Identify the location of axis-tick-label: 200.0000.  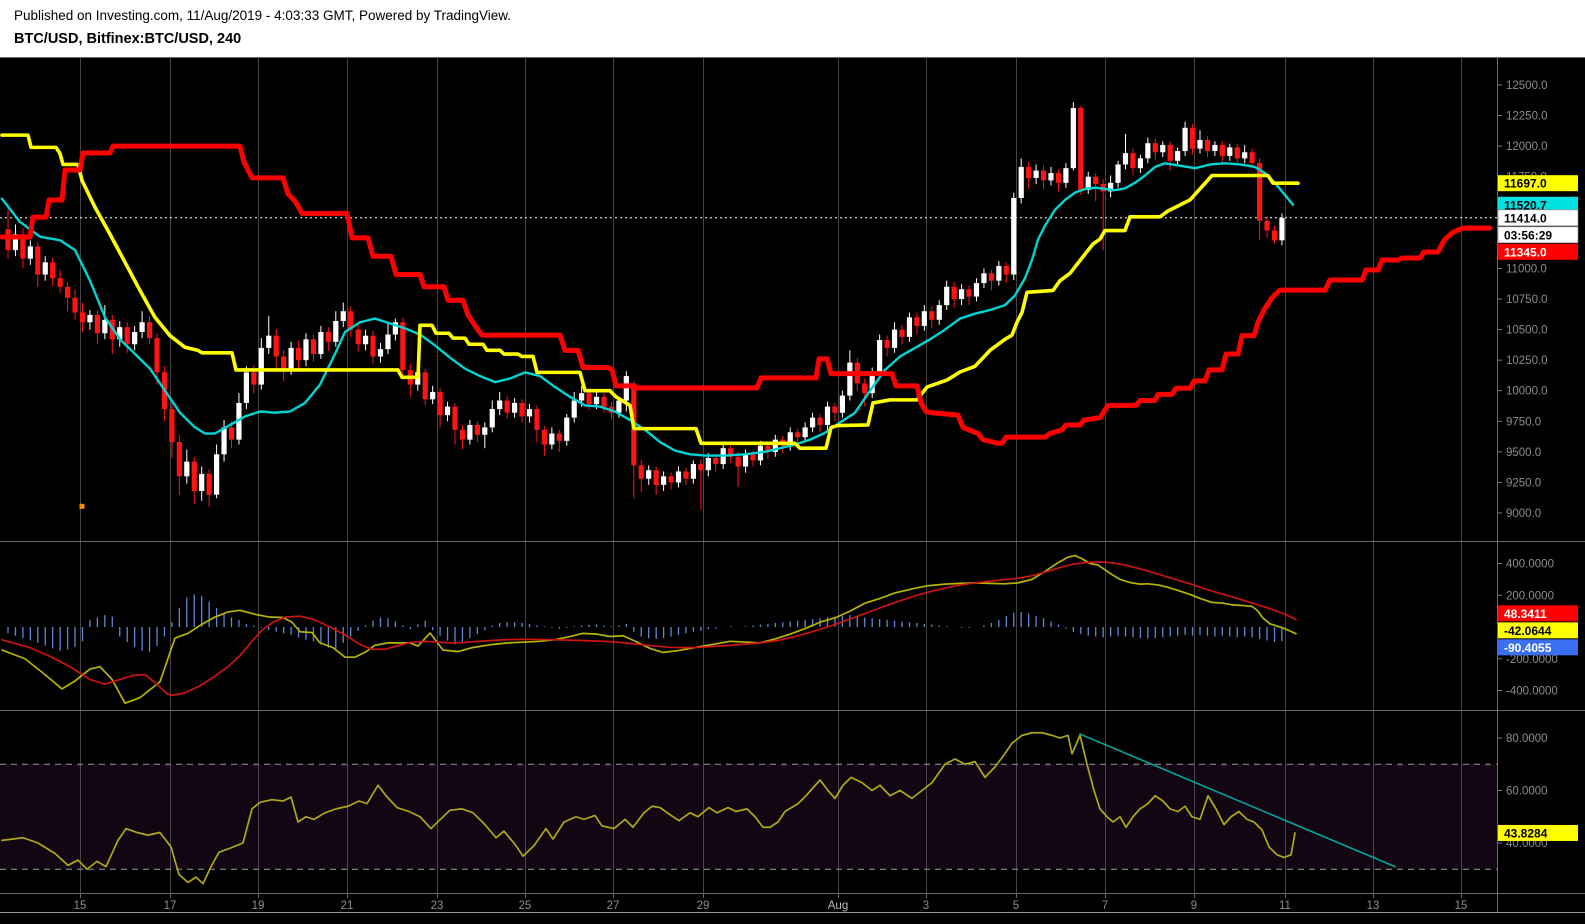
(1530, 596).